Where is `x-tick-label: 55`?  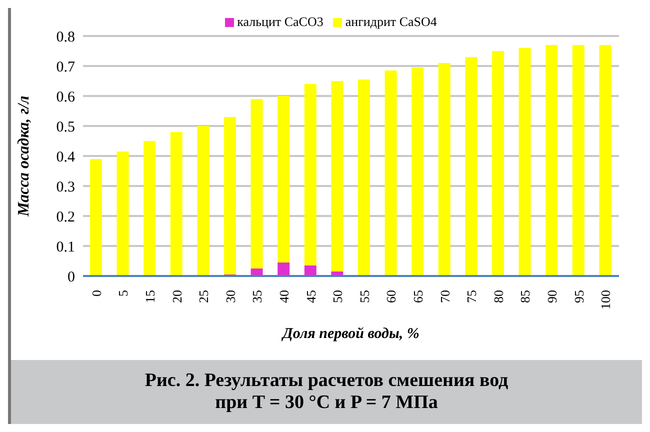
x-tick-label: 55 is located at coordinates (364, 296).